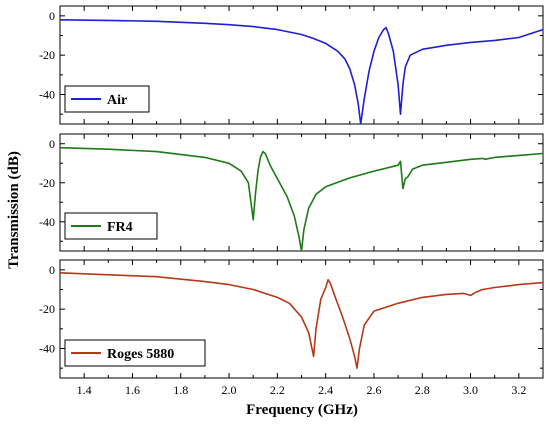 This screenshot has width=550, height=424. What do you see at coordinates (120, 227) in the screenshot?
I see `legend-label: FR4` at bounding box center [120, 227].